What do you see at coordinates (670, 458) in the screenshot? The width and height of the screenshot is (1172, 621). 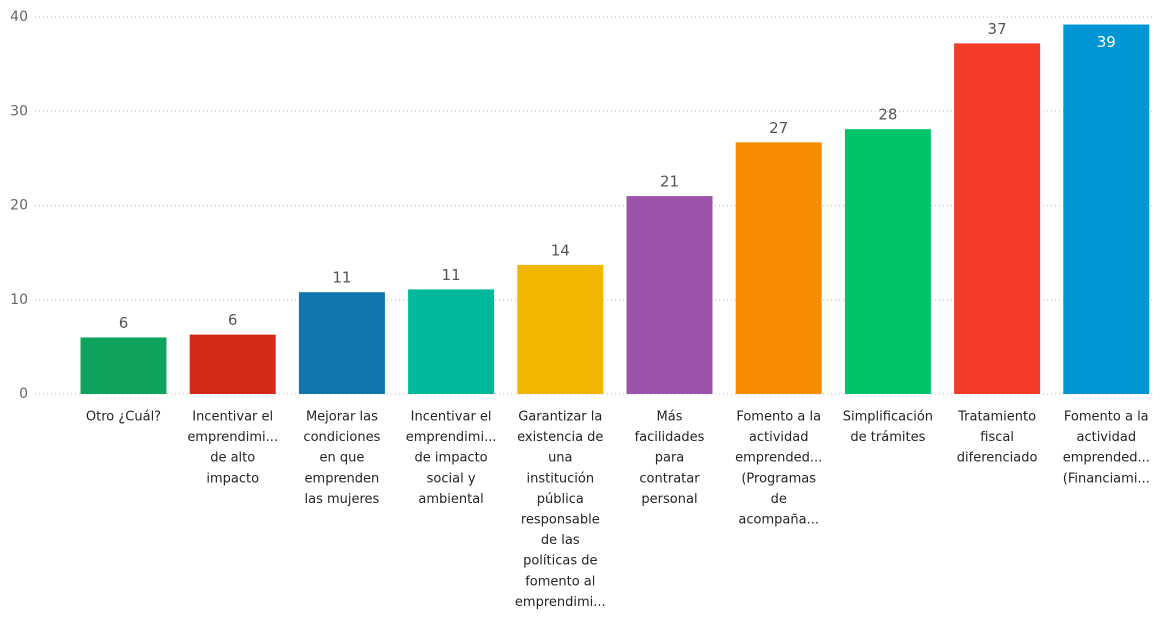 I see `x-tick-label: para` at bounding box center [670, 458].